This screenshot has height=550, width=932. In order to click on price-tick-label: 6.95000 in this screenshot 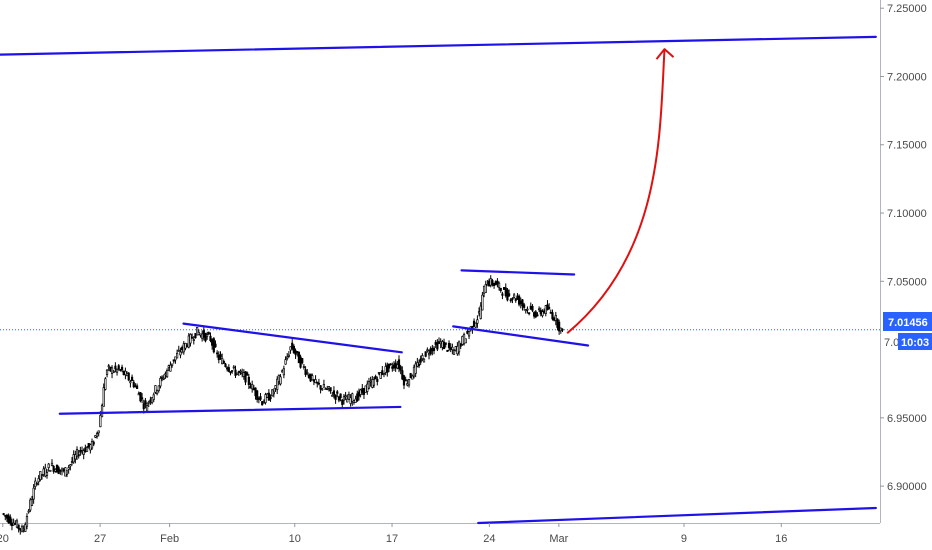, I will do `click(907, 419)`.